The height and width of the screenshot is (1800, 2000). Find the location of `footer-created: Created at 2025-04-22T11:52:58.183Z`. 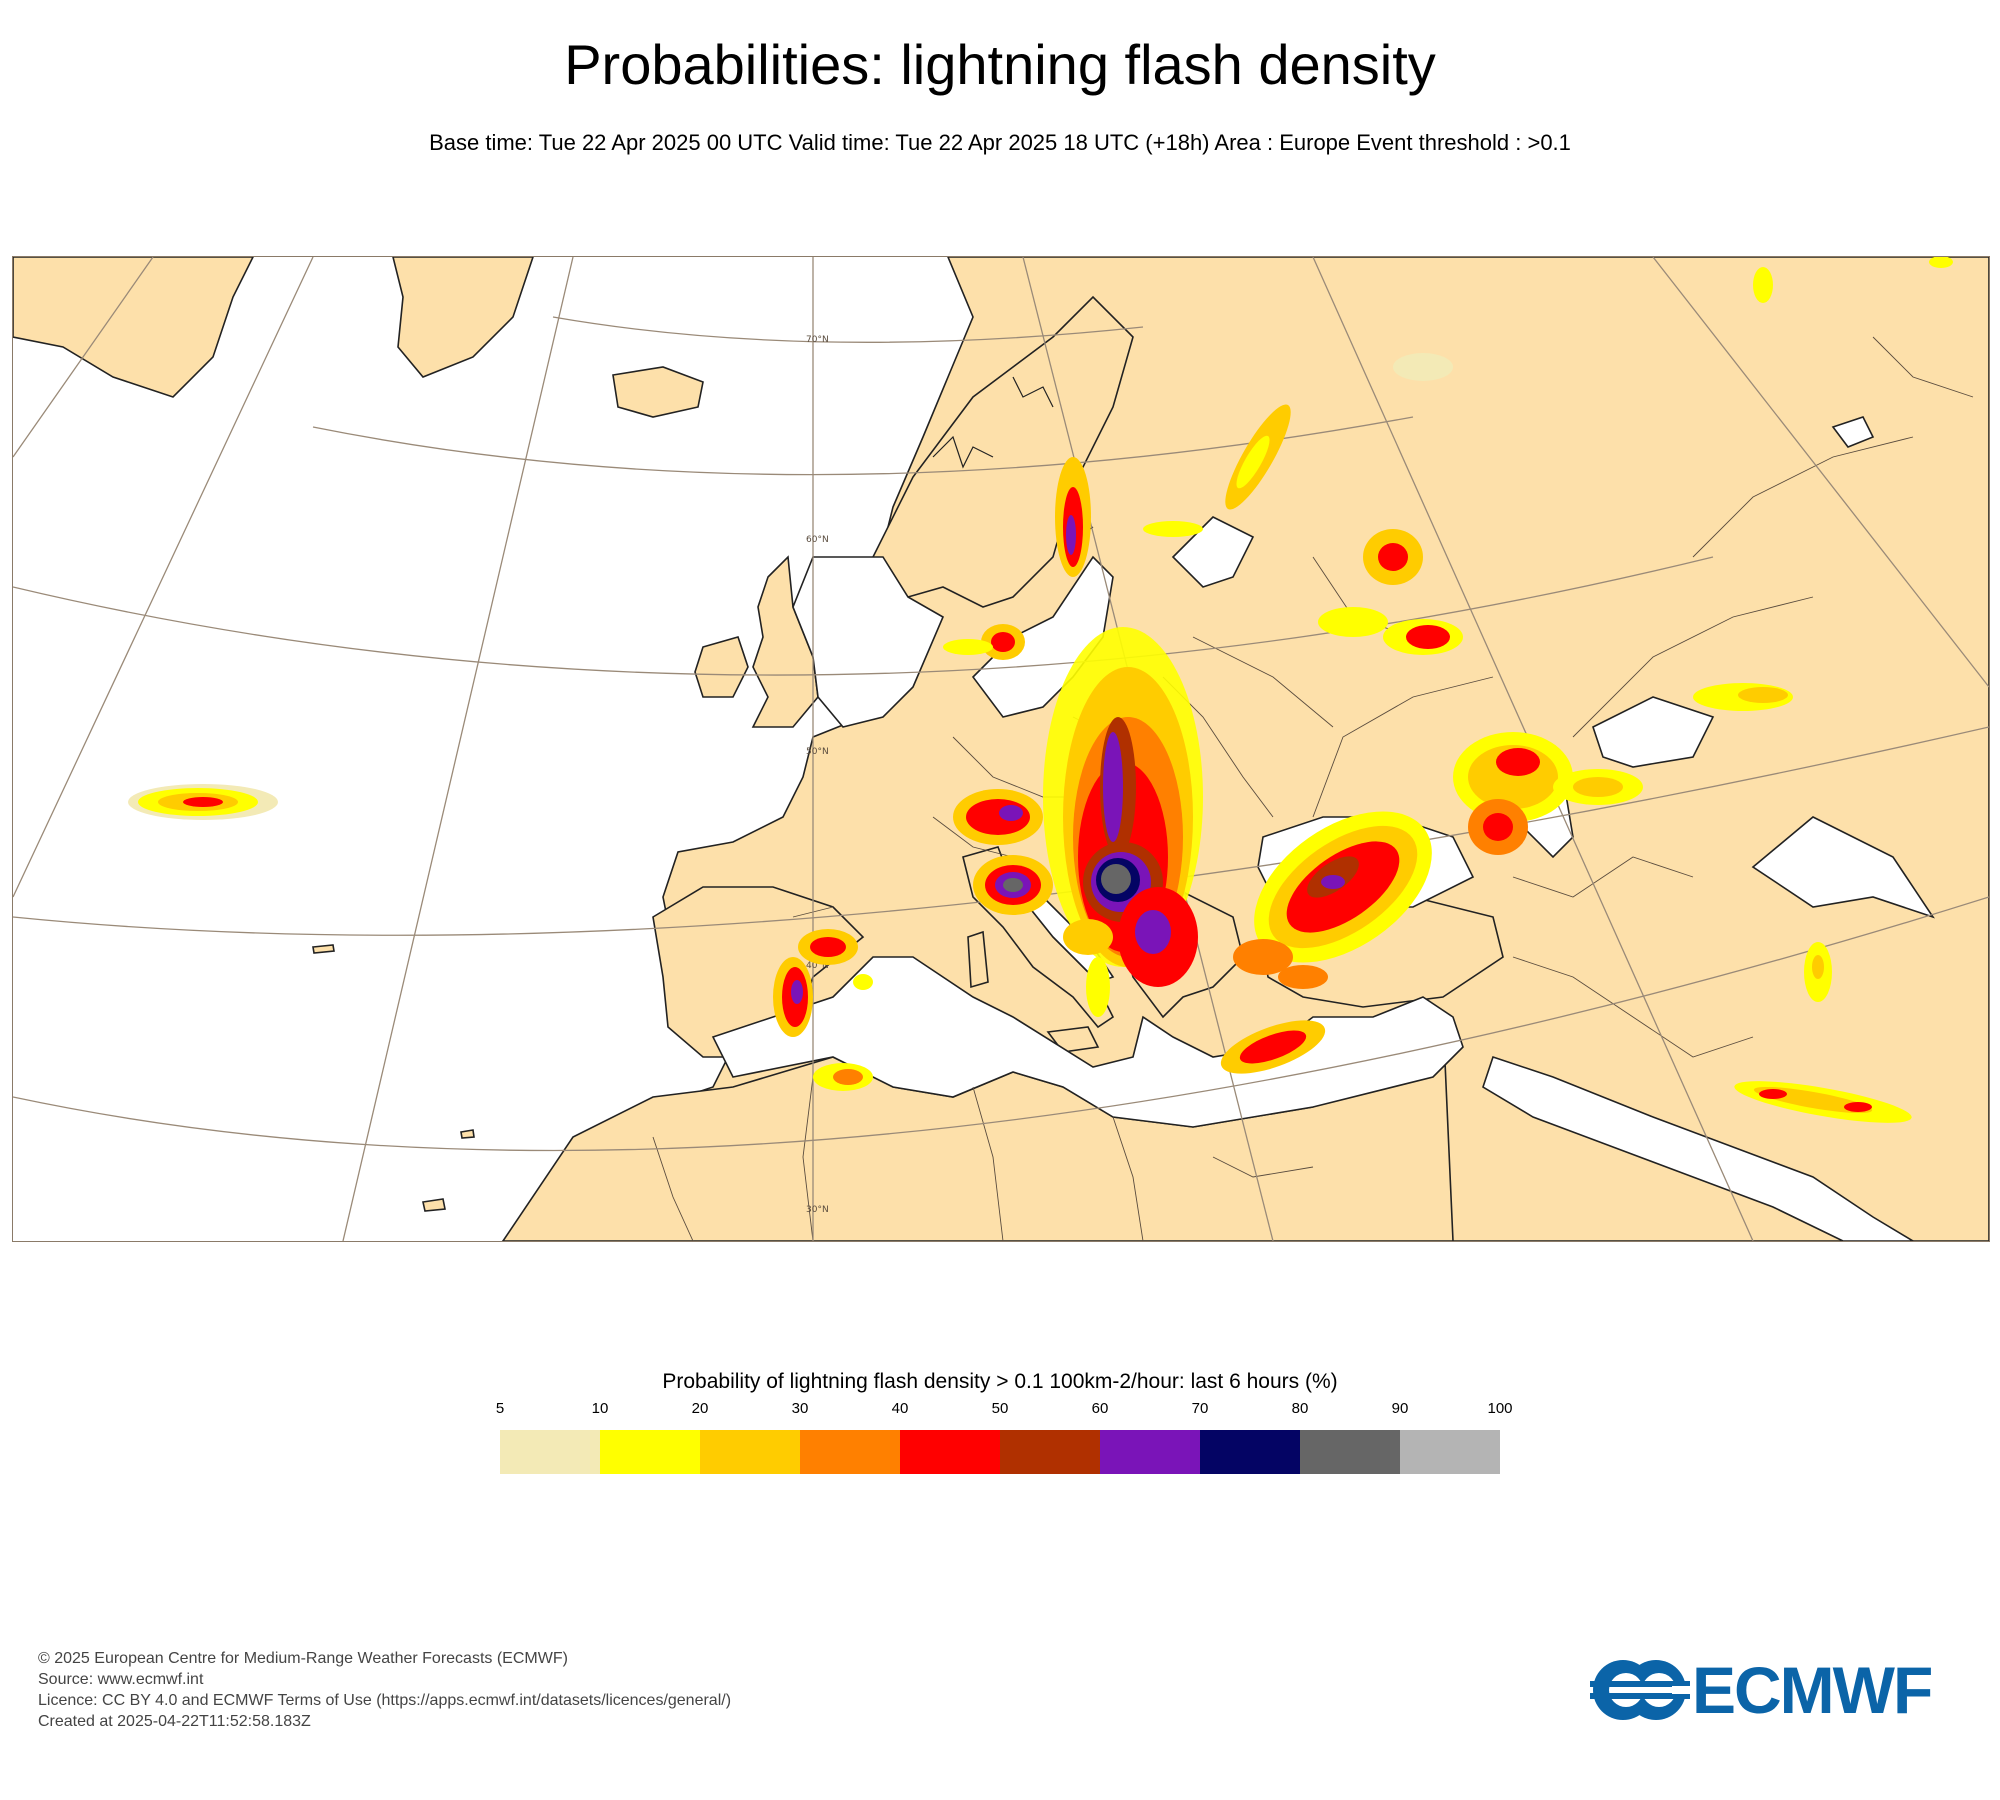

footer-created: Created at 2025-04-22T11:52:58.183Z is located at coordinates (174, 1721).